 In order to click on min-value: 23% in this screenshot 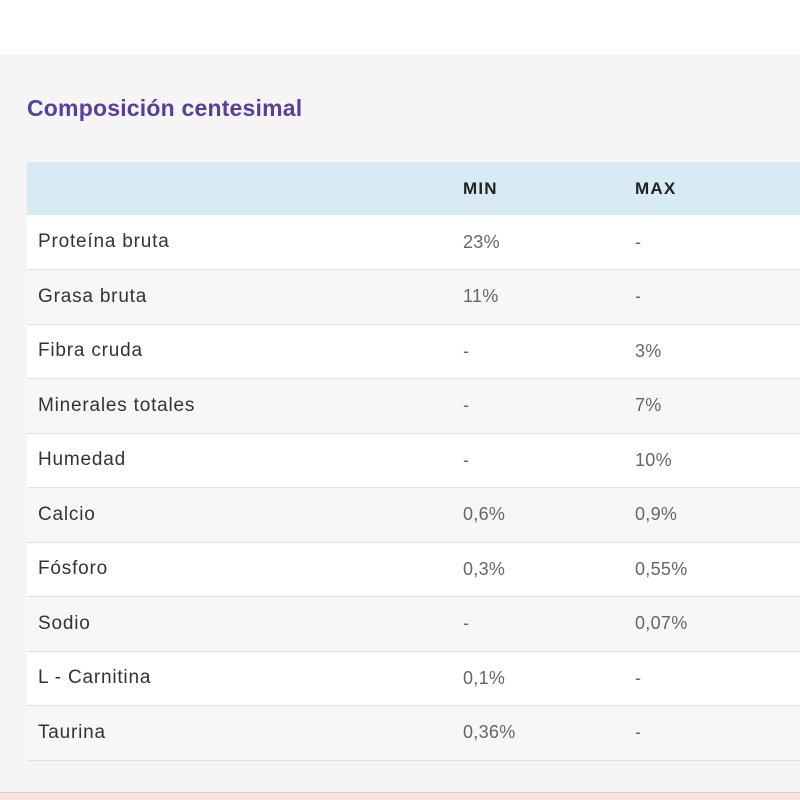, I will do `click(481, 241)`.